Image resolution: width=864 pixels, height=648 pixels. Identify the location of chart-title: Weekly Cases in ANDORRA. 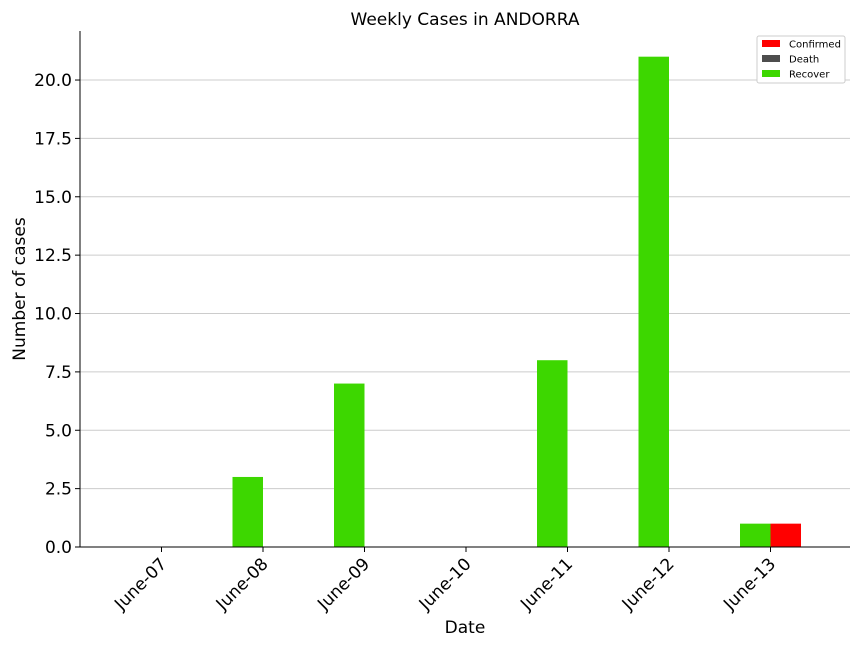
(465, 20).